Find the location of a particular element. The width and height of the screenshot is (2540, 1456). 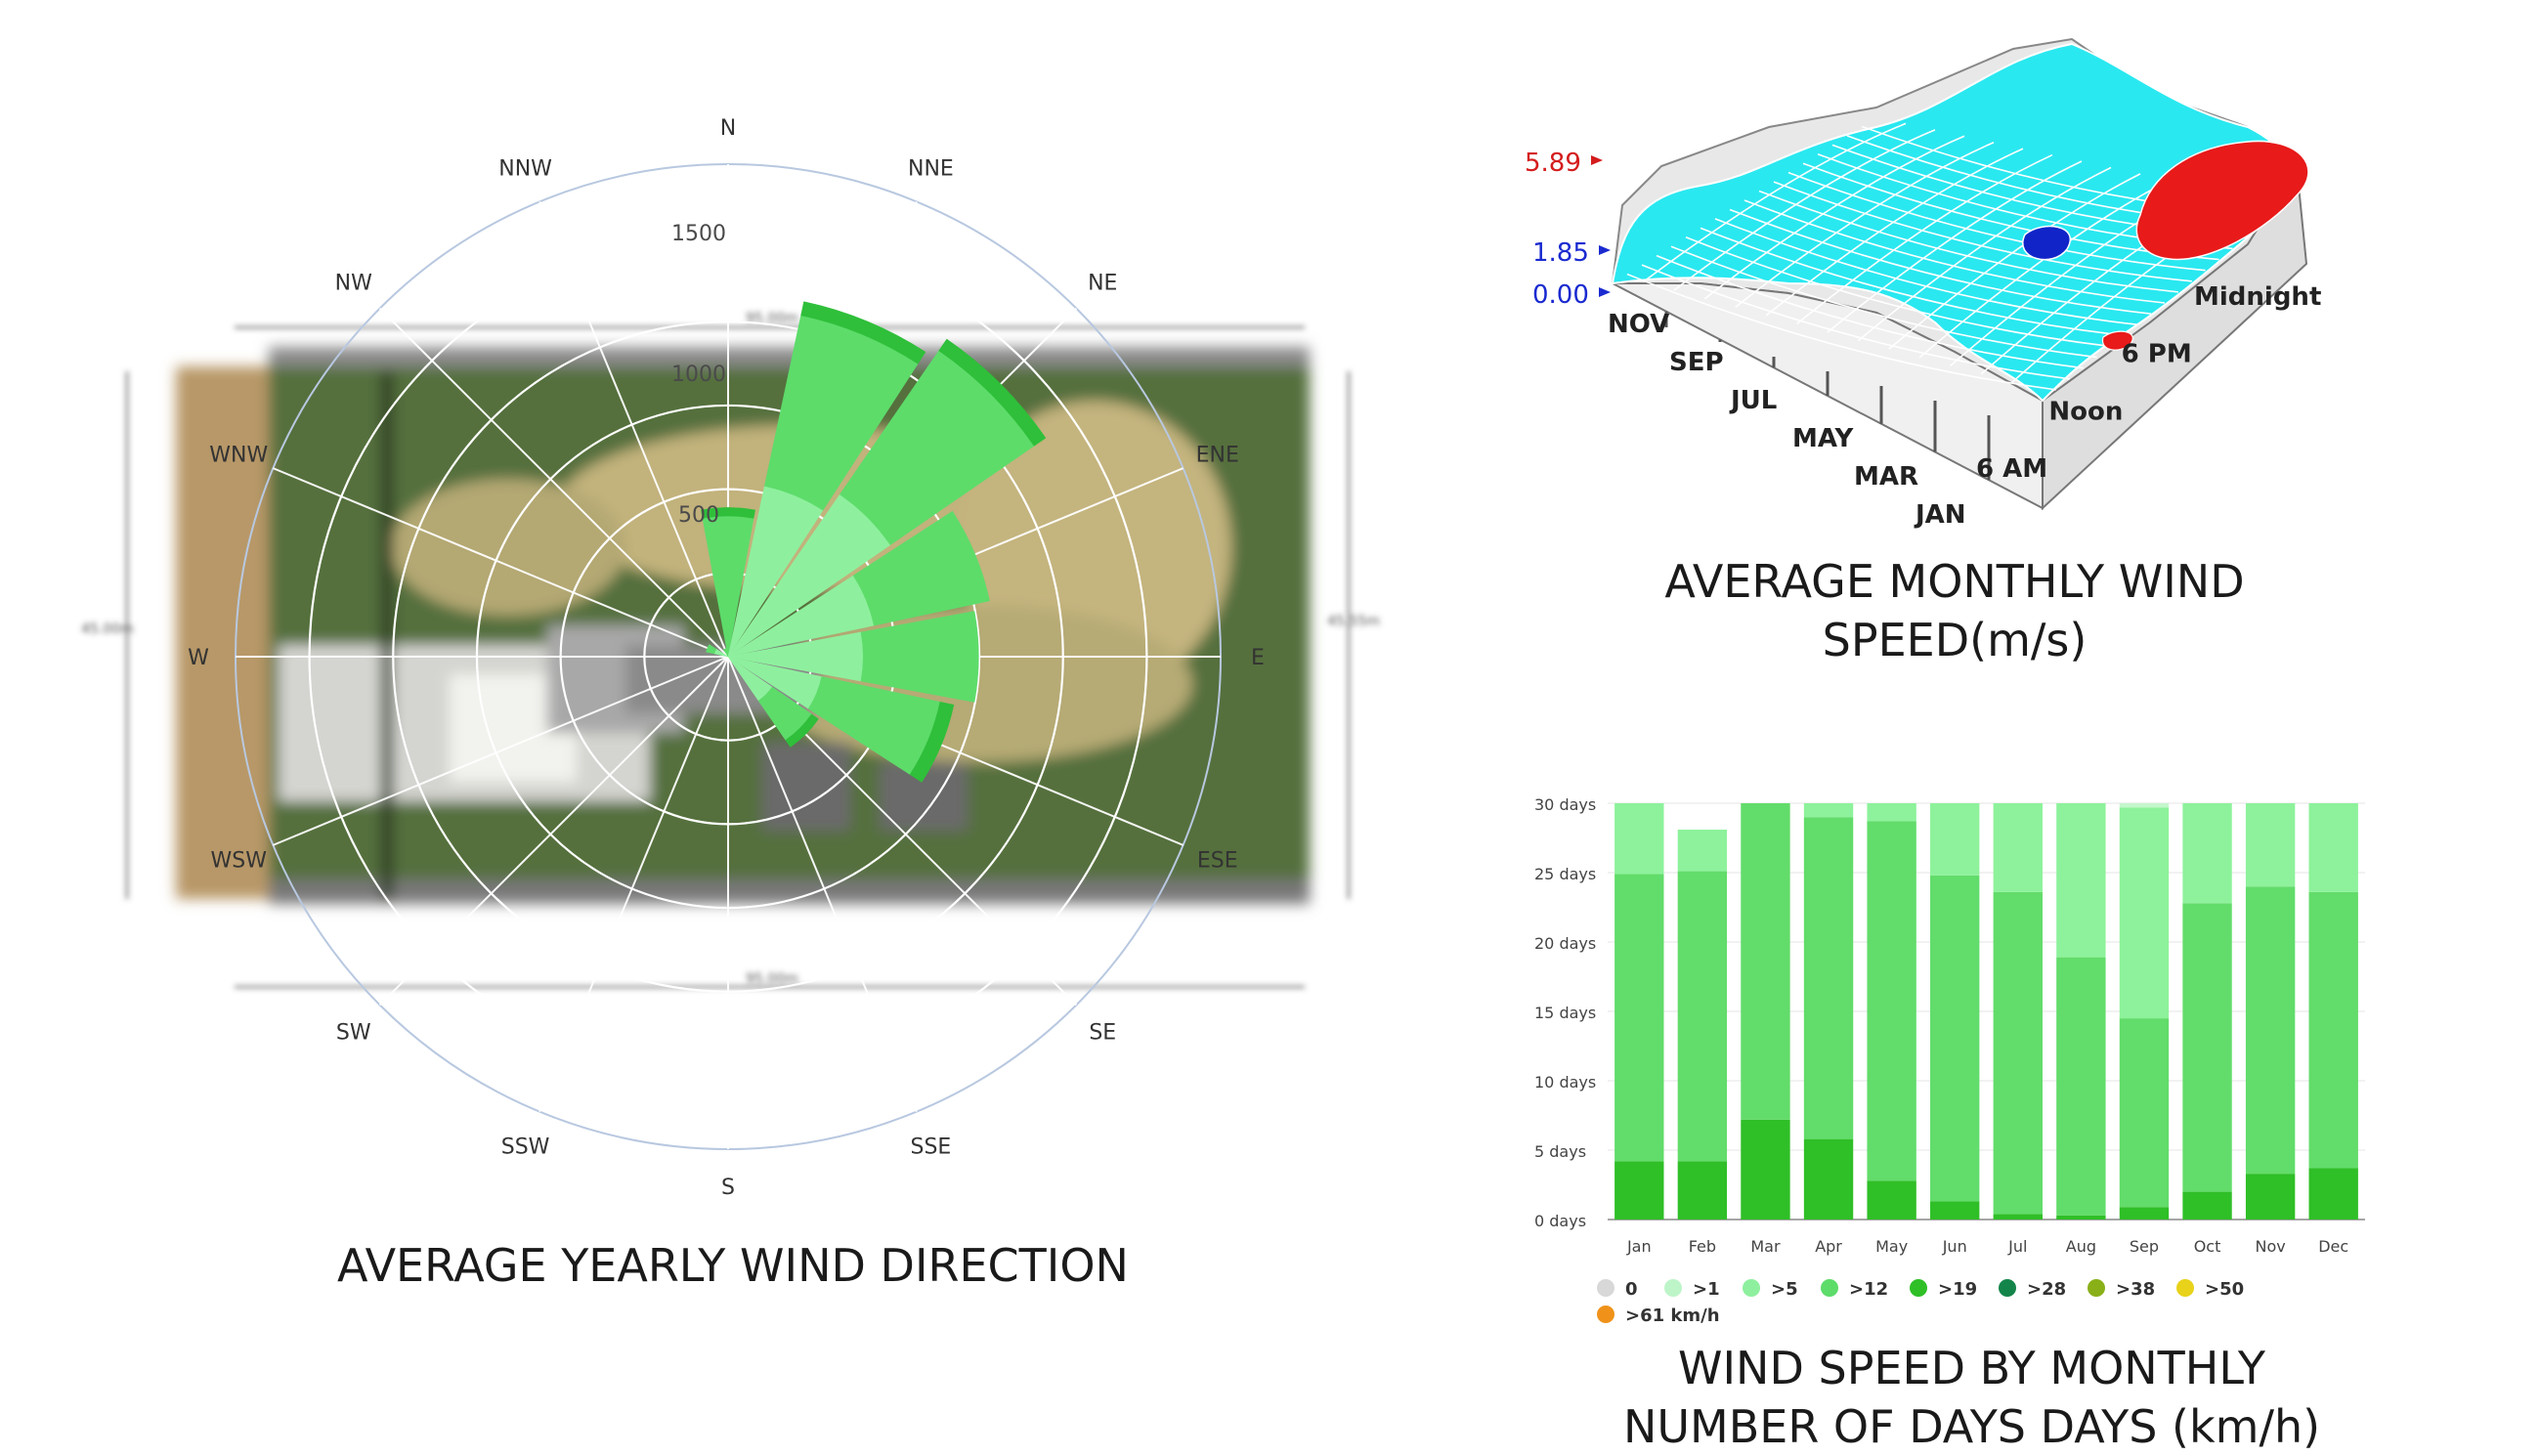

surface-mesh is located at coordinates (1960, 274).